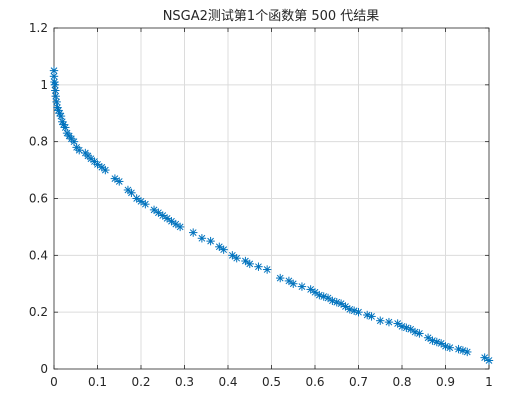 The image size is (524, 407). What do you see at coordinates (38, 142) in the screenshot?
I see `y-tick-label: 0.8` at bounding box center [38, 142].